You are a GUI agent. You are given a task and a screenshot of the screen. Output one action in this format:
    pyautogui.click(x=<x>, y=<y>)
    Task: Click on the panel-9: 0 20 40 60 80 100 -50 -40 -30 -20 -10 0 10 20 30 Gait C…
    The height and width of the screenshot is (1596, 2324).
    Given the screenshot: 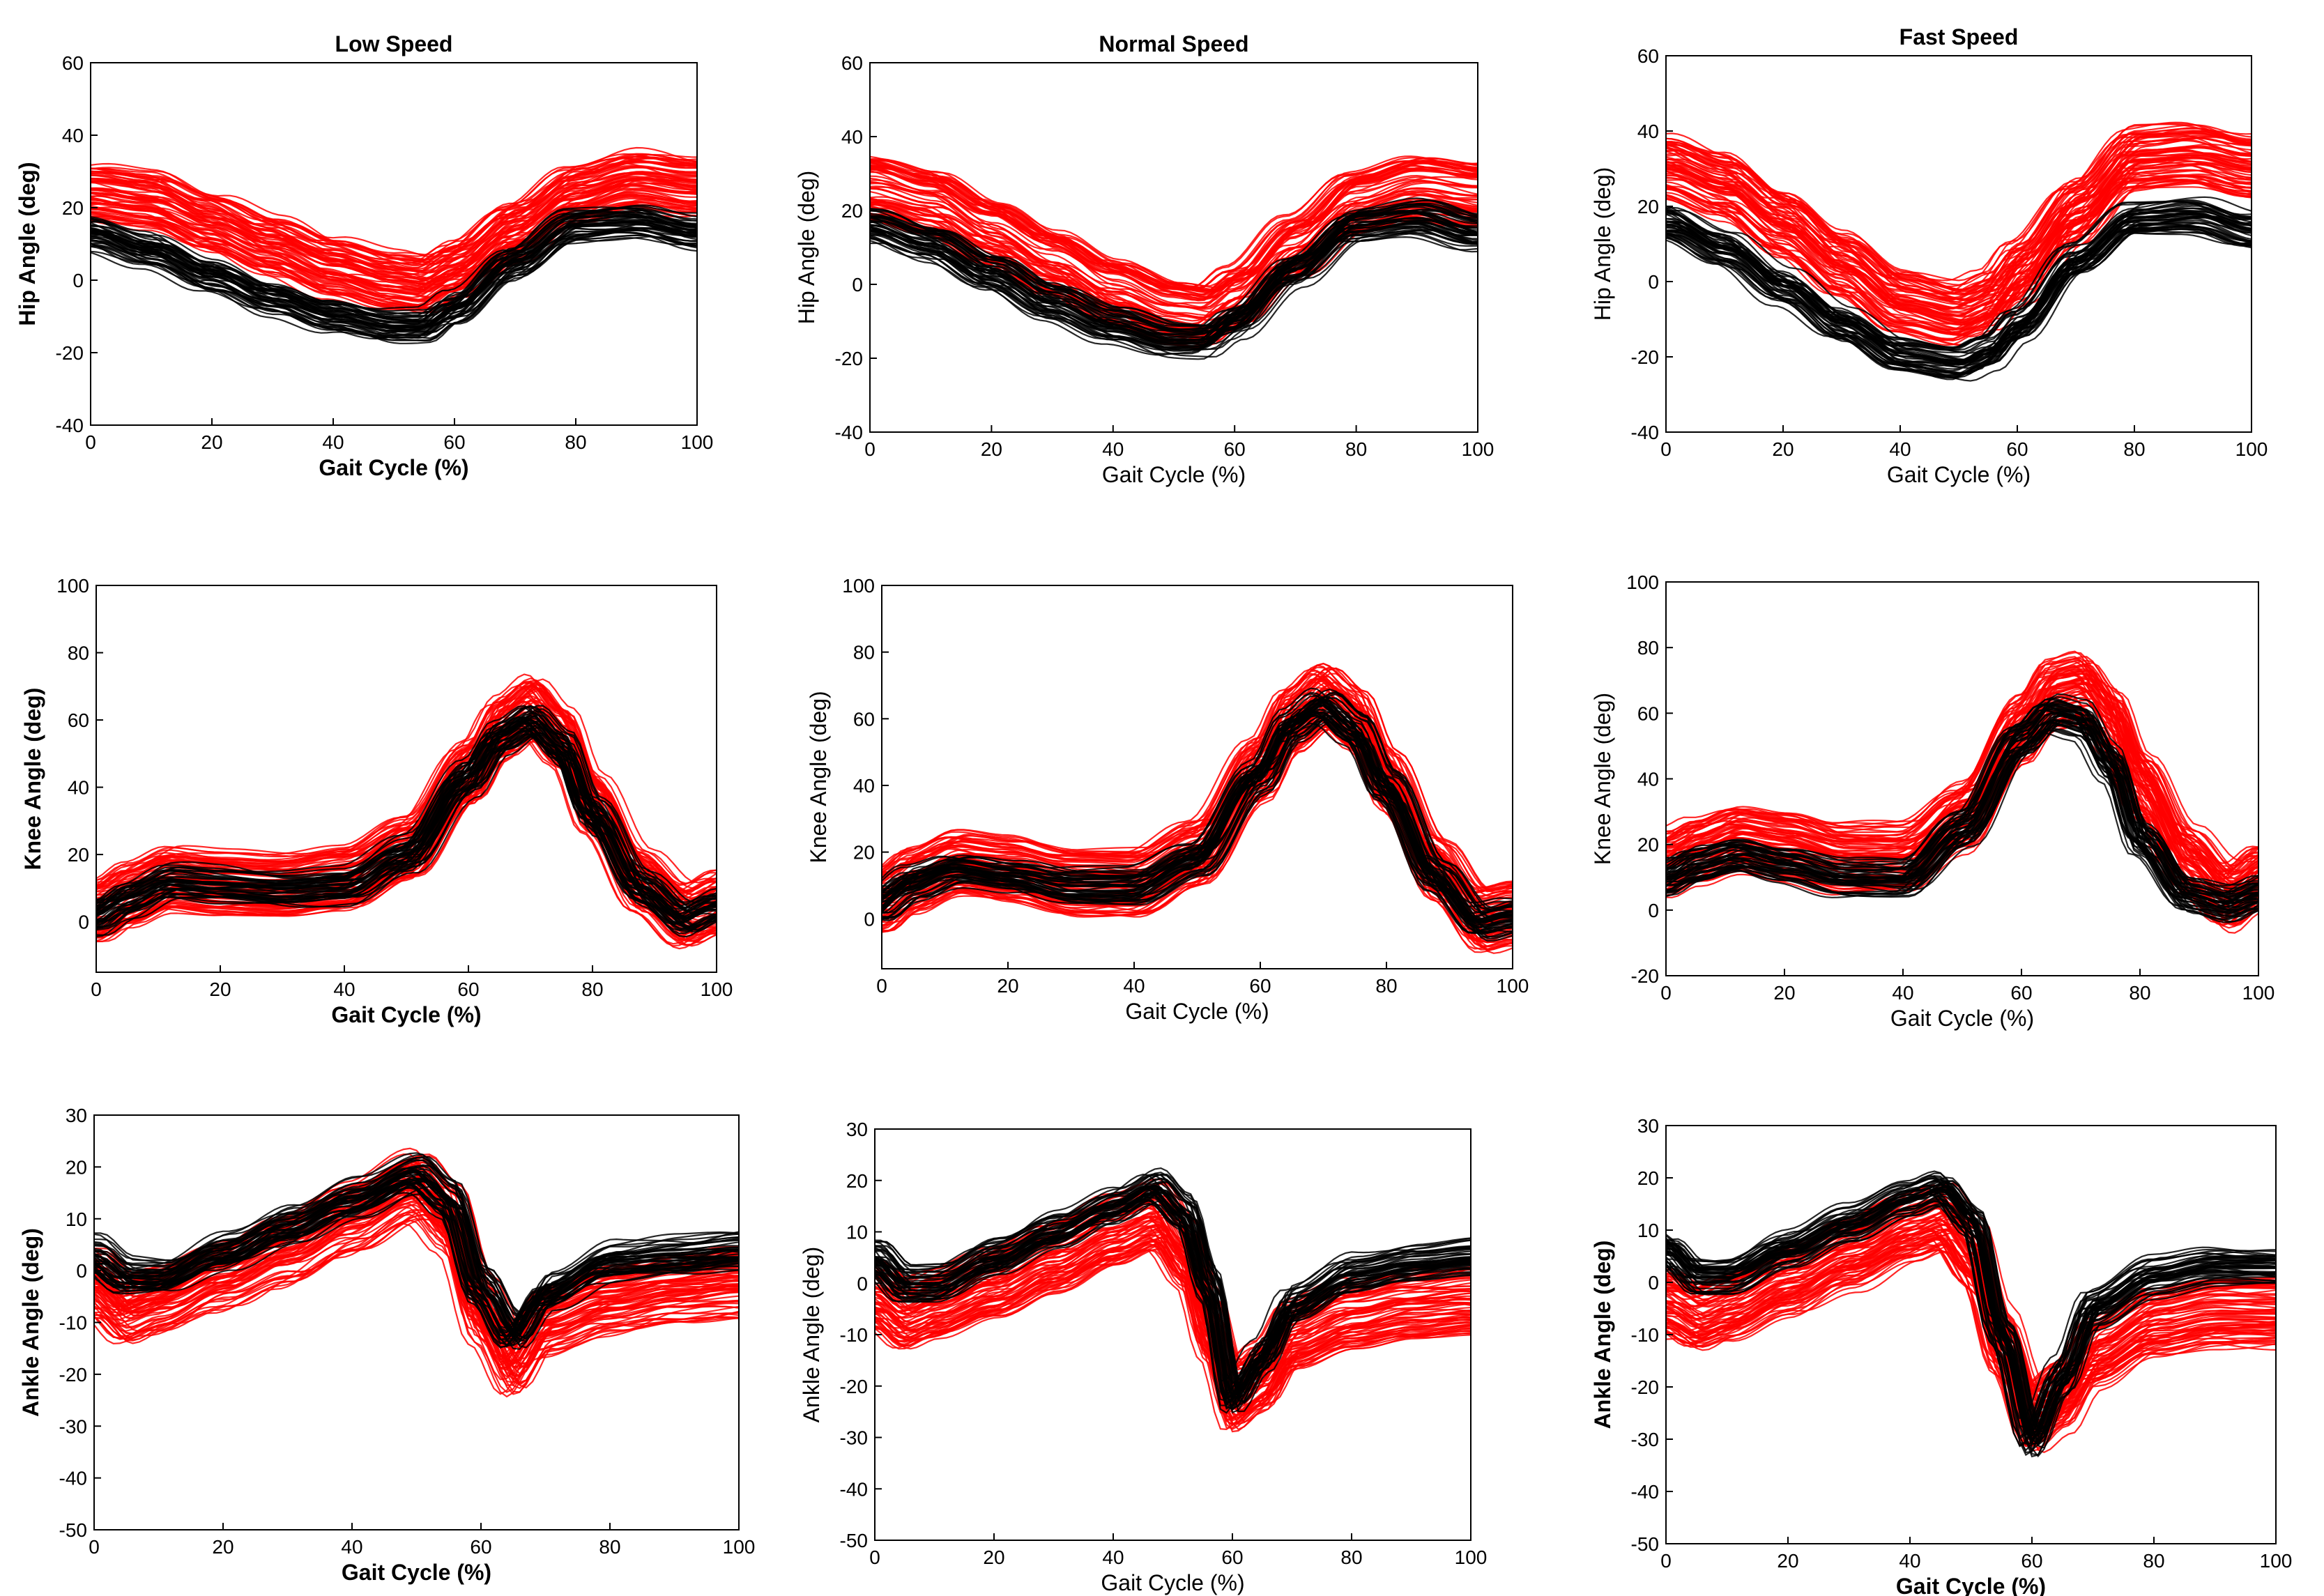 What is the action you would take?
    pyautogui.click(x=1941, y=1355)
    